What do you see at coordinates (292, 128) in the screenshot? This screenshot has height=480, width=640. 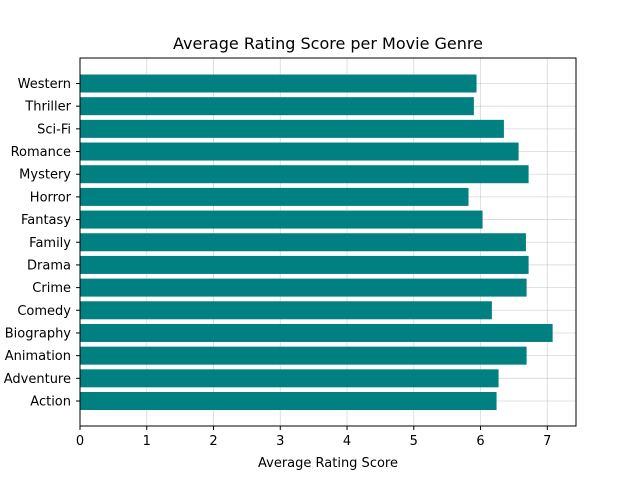 I see `bar-sci-fi` at bounding box center [292, 128].